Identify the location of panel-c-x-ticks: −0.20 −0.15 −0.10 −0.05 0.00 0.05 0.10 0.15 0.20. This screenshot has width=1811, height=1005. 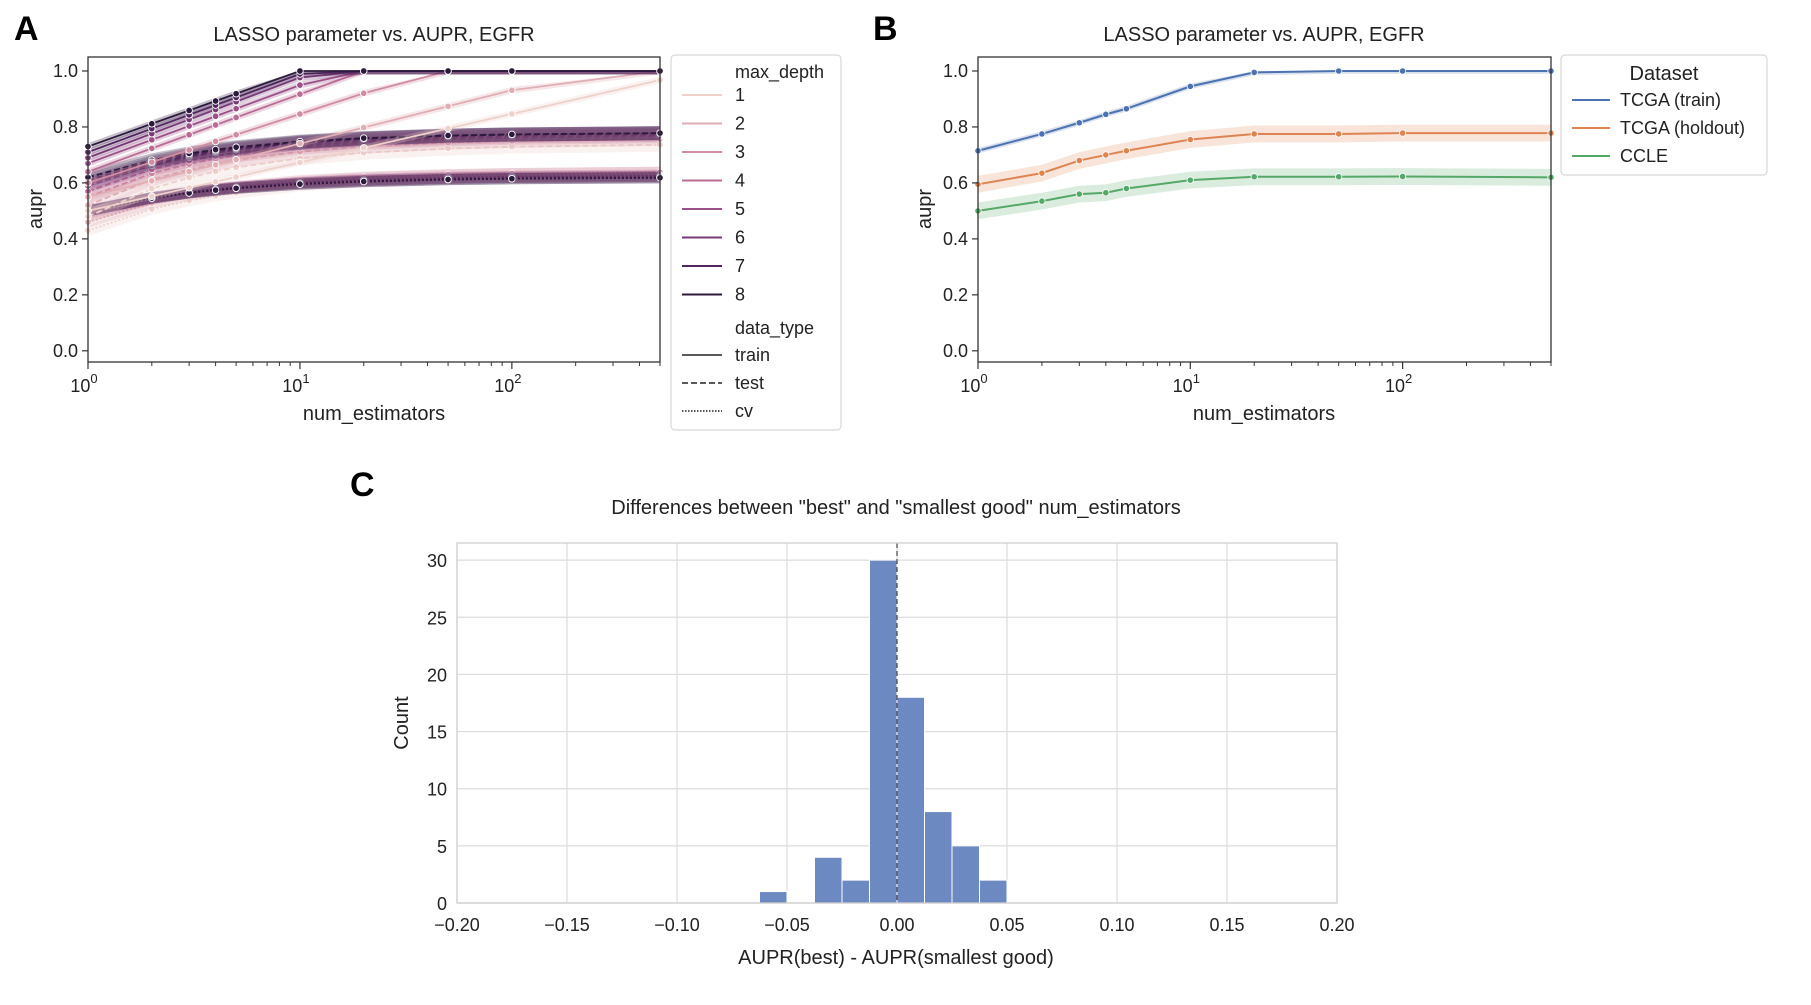
(894, 925).